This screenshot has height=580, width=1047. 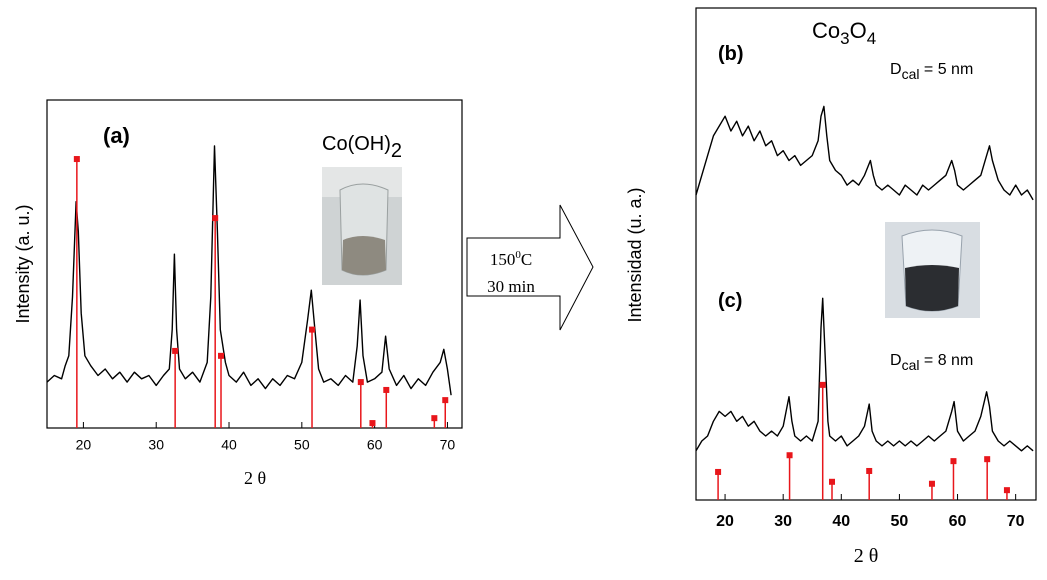 What do you see at coordinates (356, 144) in the screenshot?
I see `formula-main: Co(OH)` at bounding box center [356, 144].